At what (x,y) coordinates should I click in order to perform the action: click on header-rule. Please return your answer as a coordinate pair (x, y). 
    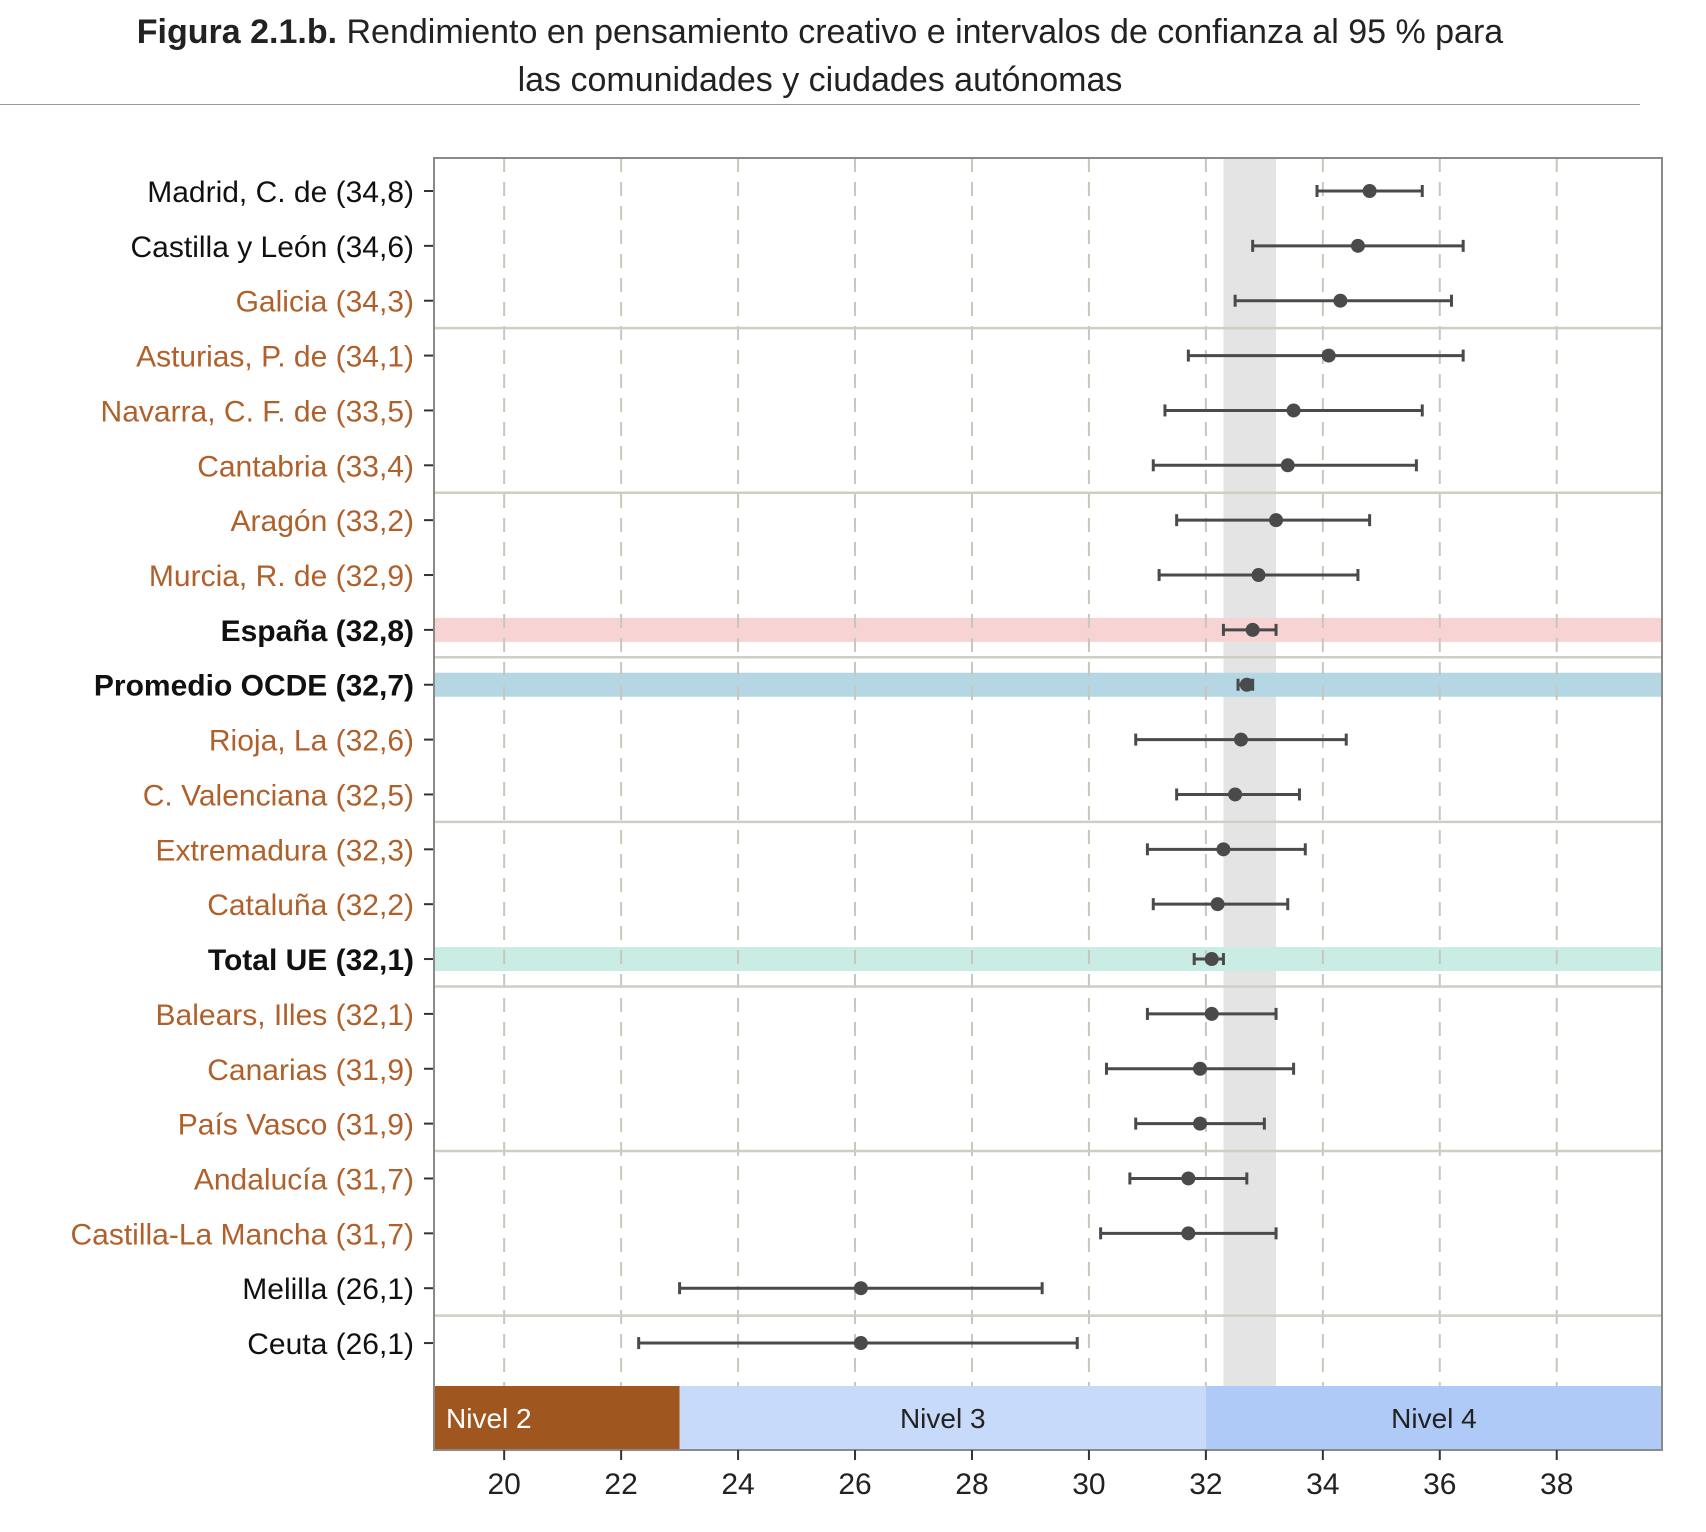
    Looking at the image, I should click on (820, 104).